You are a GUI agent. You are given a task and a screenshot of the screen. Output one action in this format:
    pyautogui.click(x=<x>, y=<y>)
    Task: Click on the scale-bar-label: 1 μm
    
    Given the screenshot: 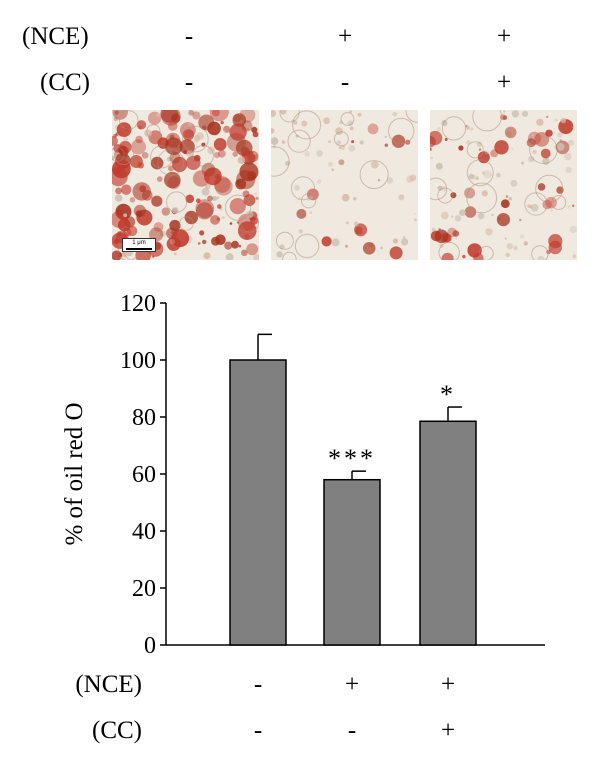 What is the action you would take?
    pyautogui.click(x=139, y=243)
    